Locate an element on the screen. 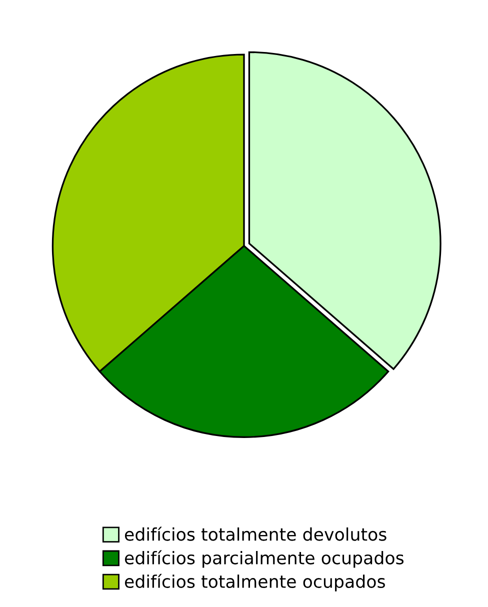 The height and width of the screenshot is (607, 488). legend-label: edifícios parcialmente ocupados is located at coordinates (264, 559).